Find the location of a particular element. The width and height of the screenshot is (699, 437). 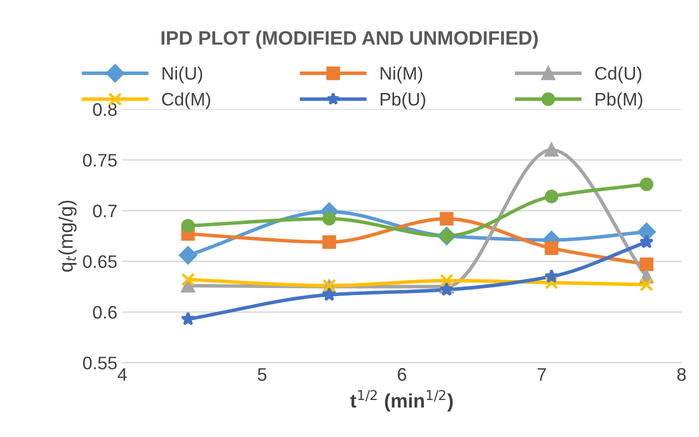

y-tick-label: 0.7 is located at coordinates (105, 211).